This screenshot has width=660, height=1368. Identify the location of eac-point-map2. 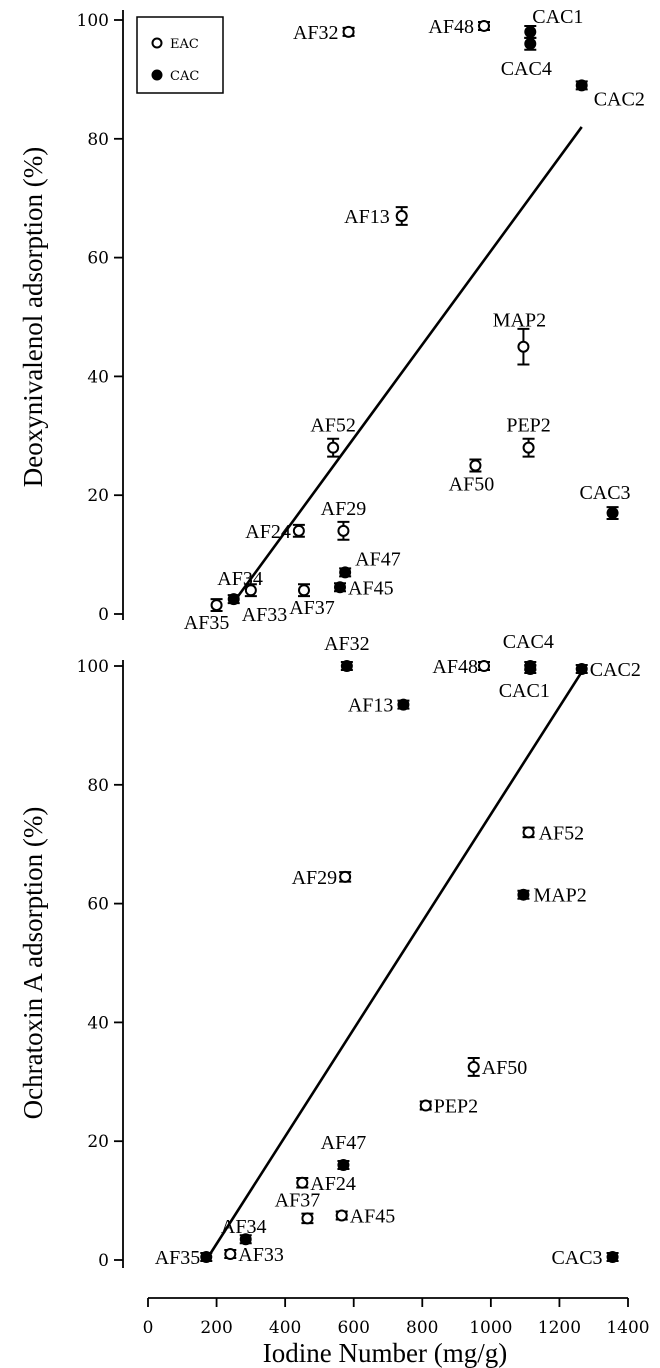
(523, 346).